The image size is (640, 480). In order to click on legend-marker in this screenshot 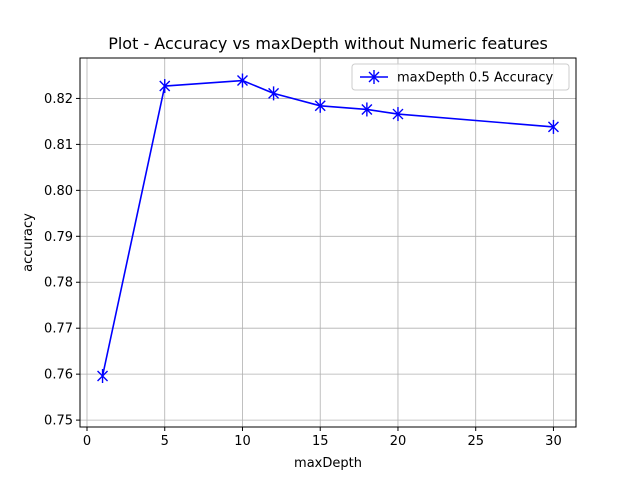, I will do `click(374, 77)`.